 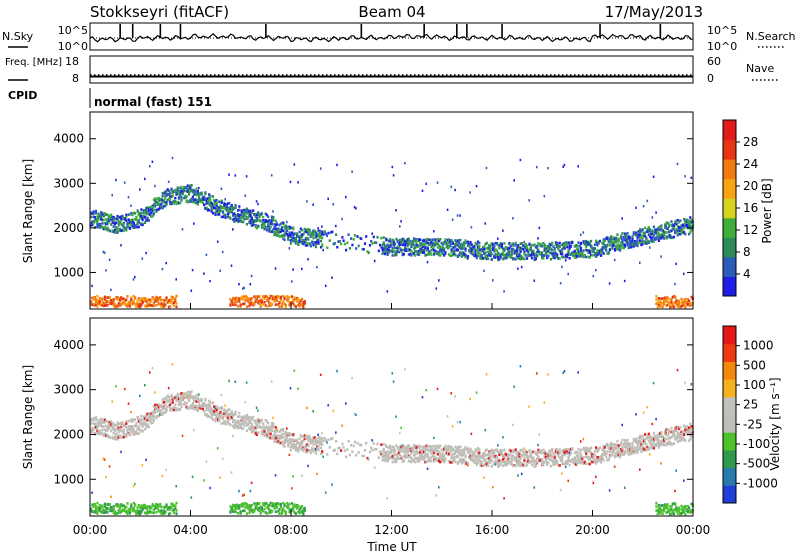 What do you see at coordinates (391, 12) in the screenshot?
I see `beam-title: Beam 04` at bounding box center [391, 12].